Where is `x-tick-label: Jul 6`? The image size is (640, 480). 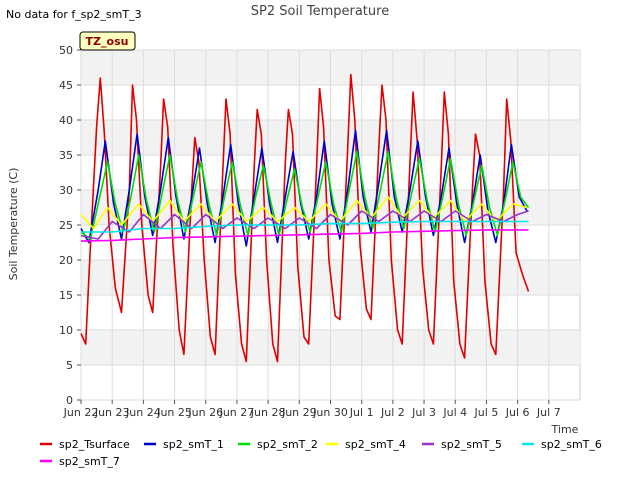
x-tick-label: Jul 6 is located at coordinates (517, 412).